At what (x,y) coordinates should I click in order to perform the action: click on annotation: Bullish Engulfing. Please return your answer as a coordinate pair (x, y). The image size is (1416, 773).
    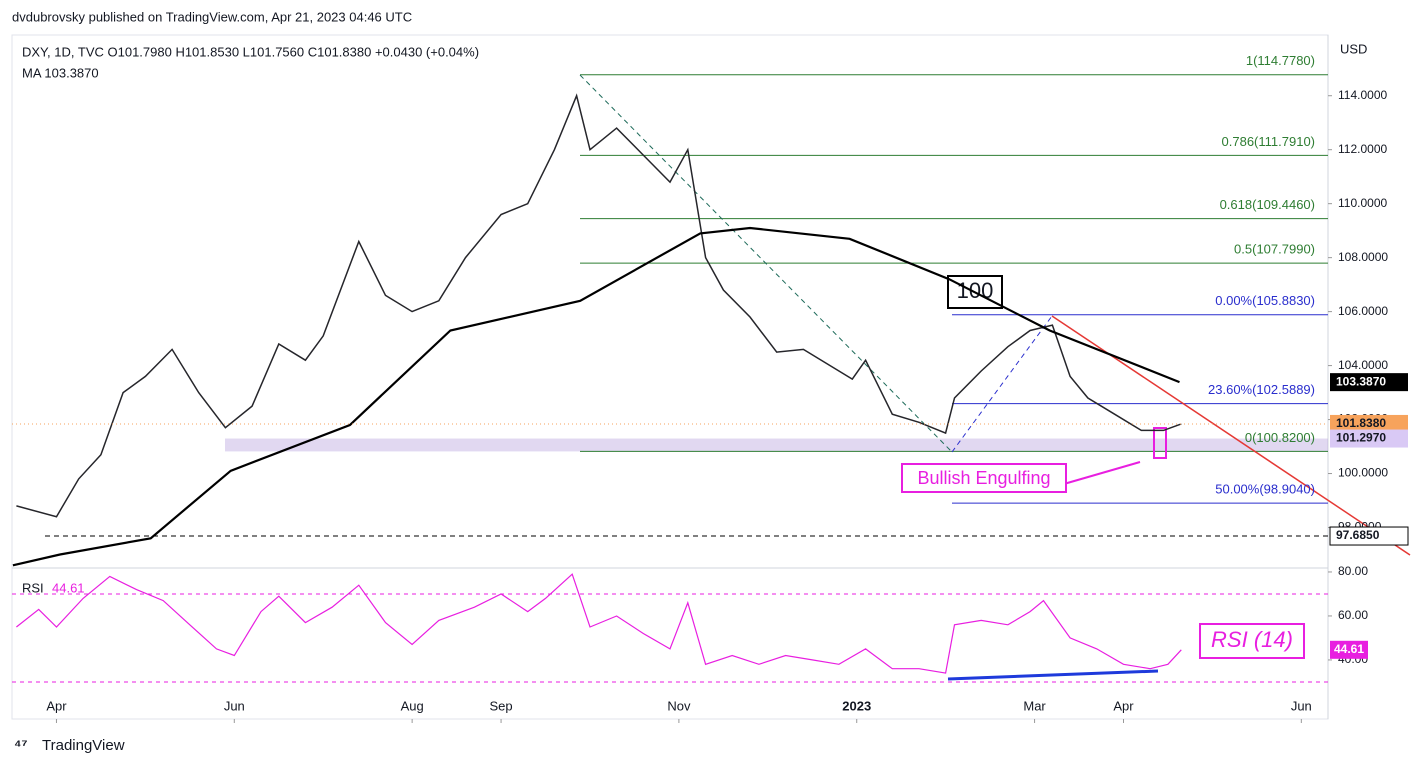
    Looking at the image, I should click on (983, 478).